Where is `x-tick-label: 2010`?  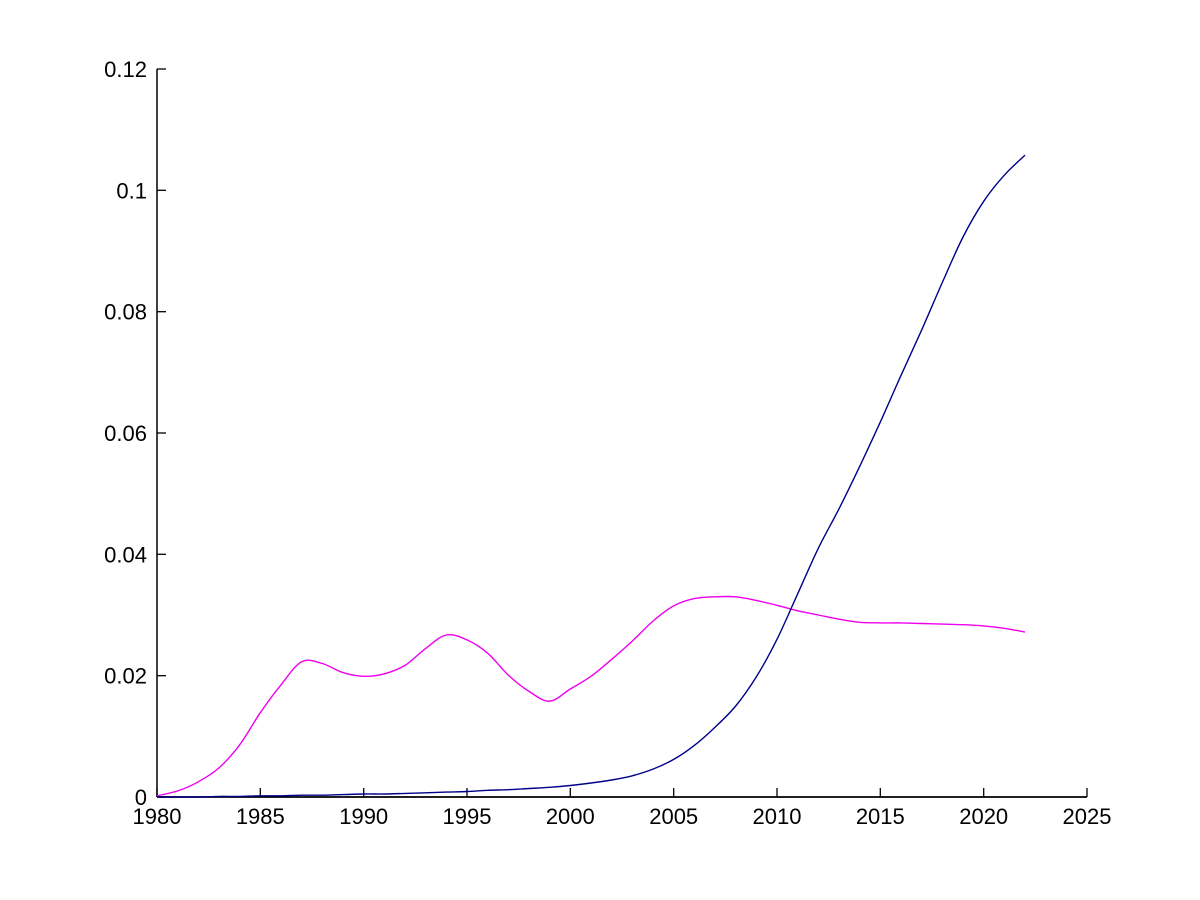 x-tick-label: 2010 is located at coordinates (777, 816).